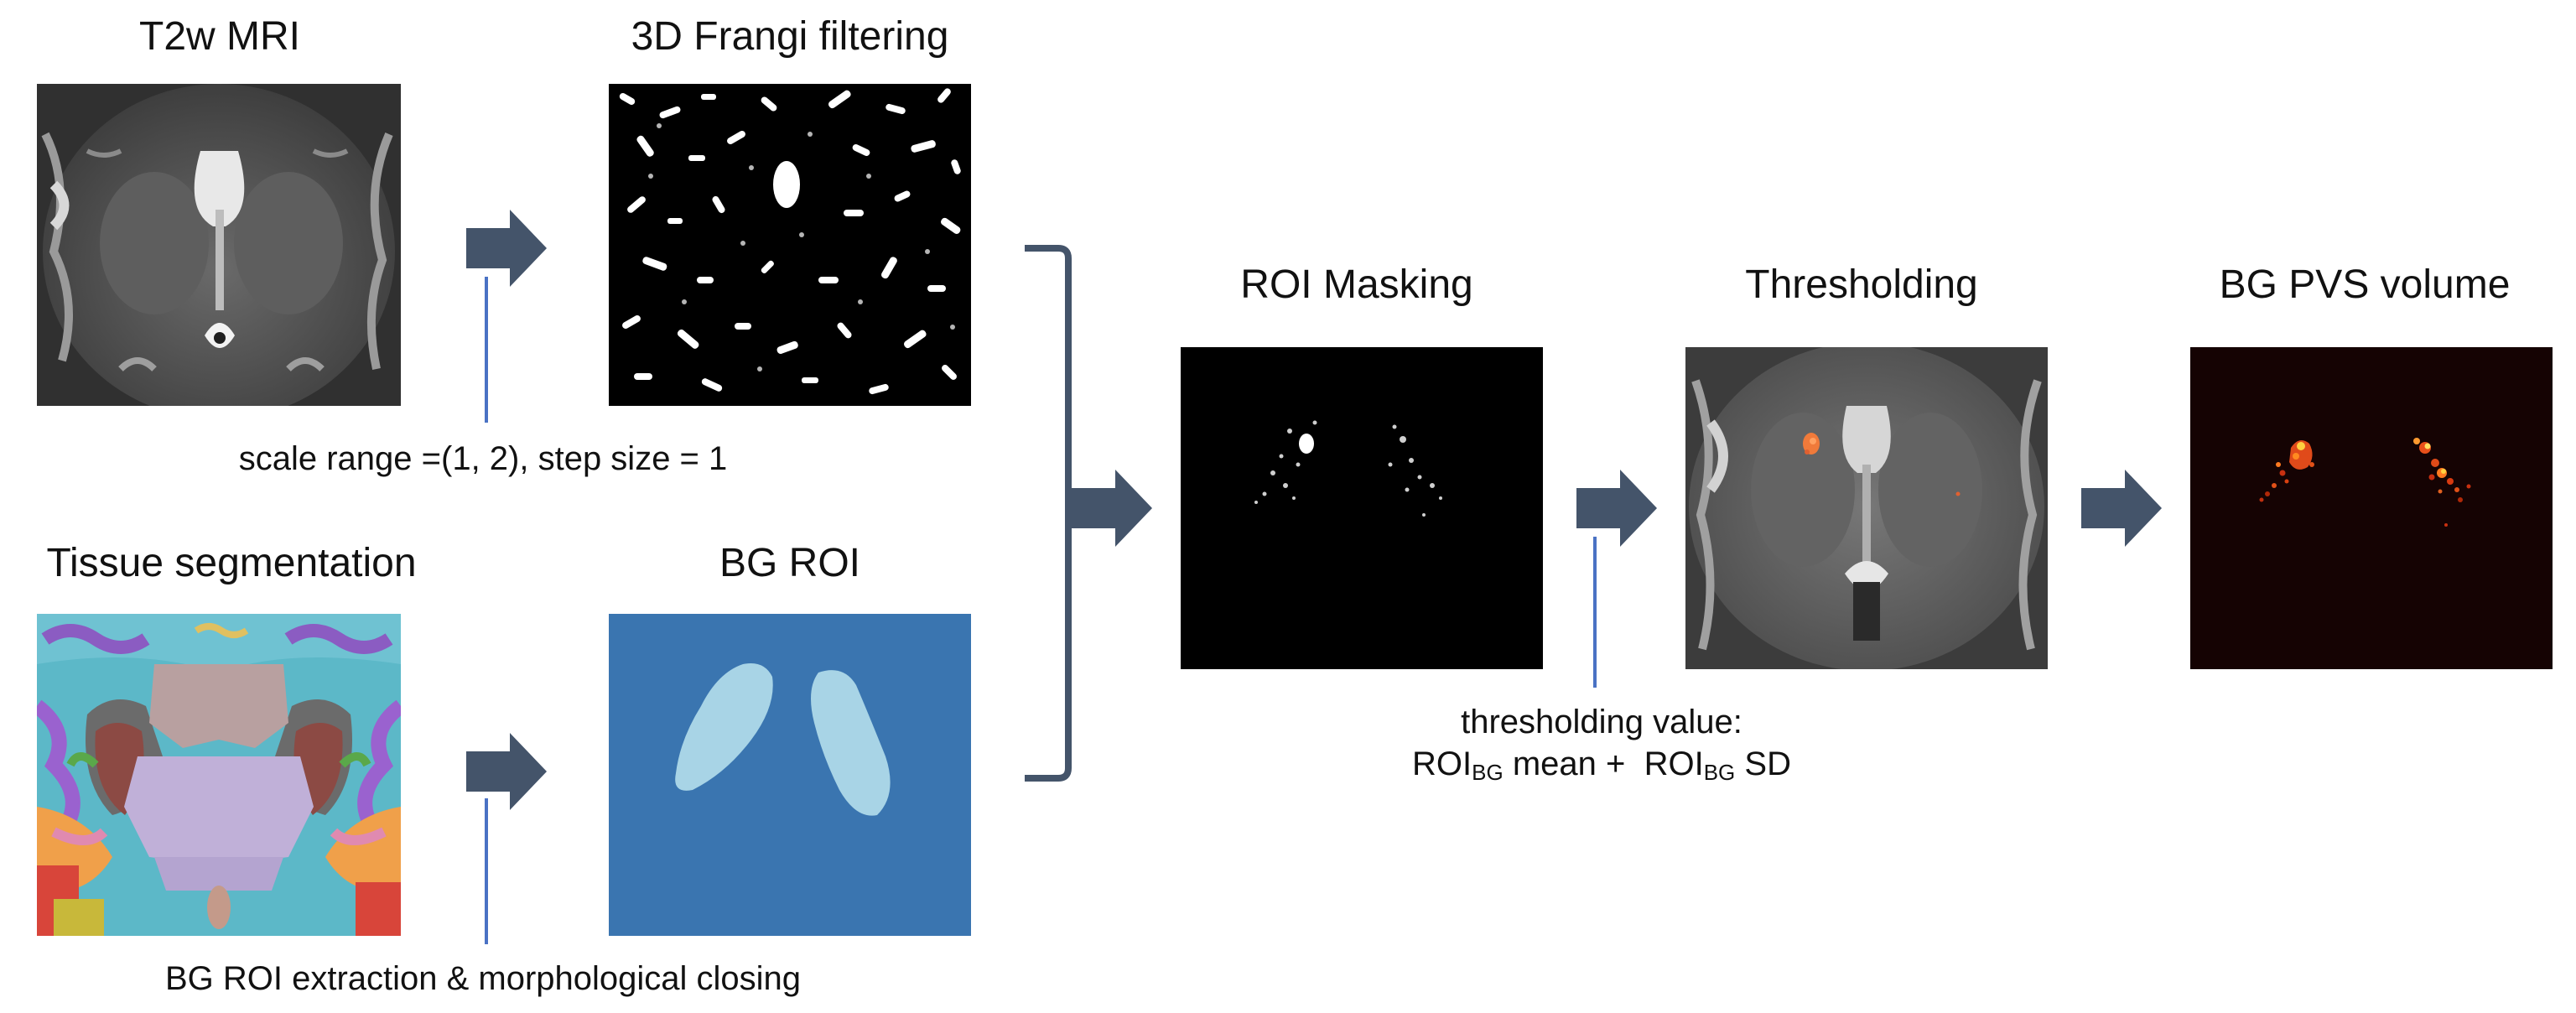 Image resolution: width=2576 pixels, height=1013 pixels. What do you see at coordinates (790, 36) in the screenshot?
I see `frangi-filtering-title: 3D Frangi filtering` at bounding box center [790, 36].